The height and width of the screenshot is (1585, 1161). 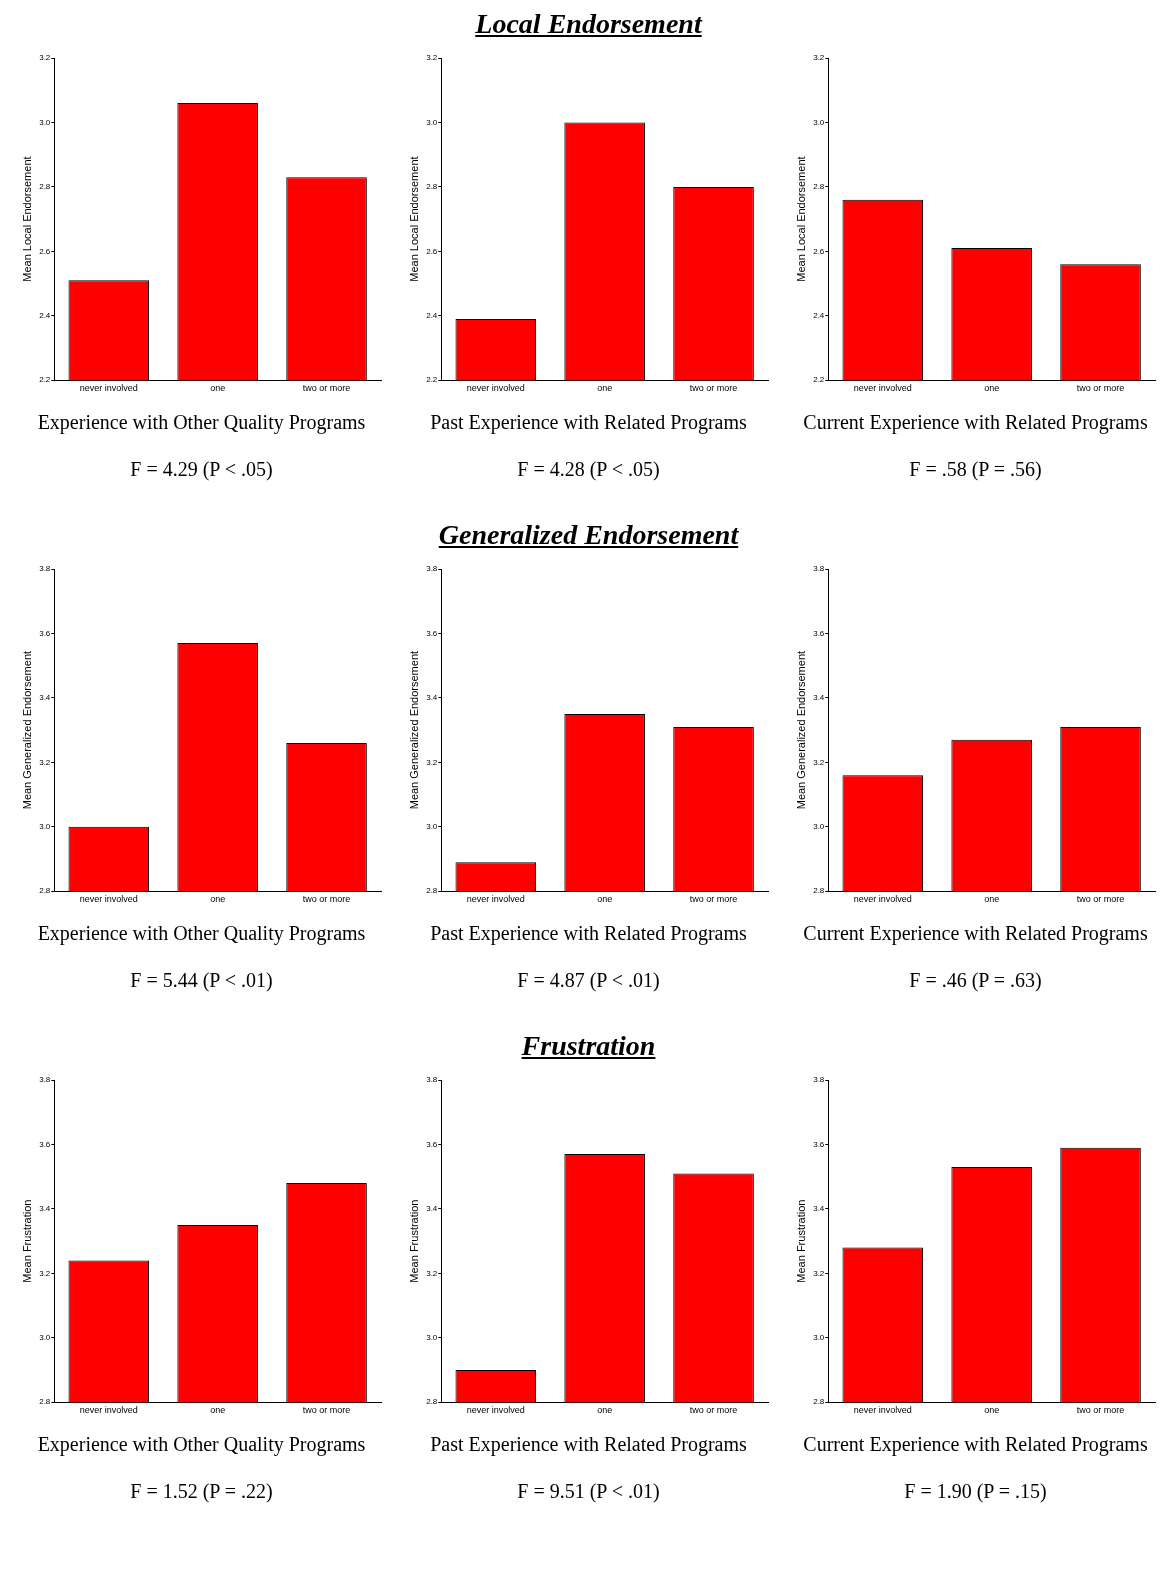 I want to click on text: F = 4.29 (P < .05), so click(x=201, y=469).